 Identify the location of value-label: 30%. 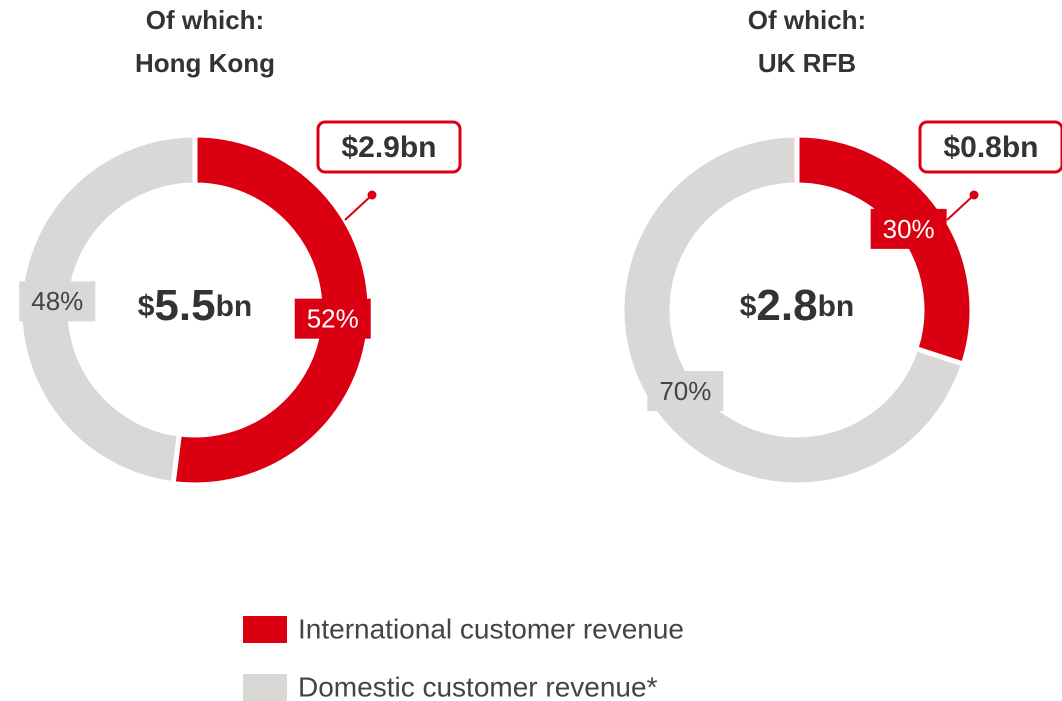
(909, 229).